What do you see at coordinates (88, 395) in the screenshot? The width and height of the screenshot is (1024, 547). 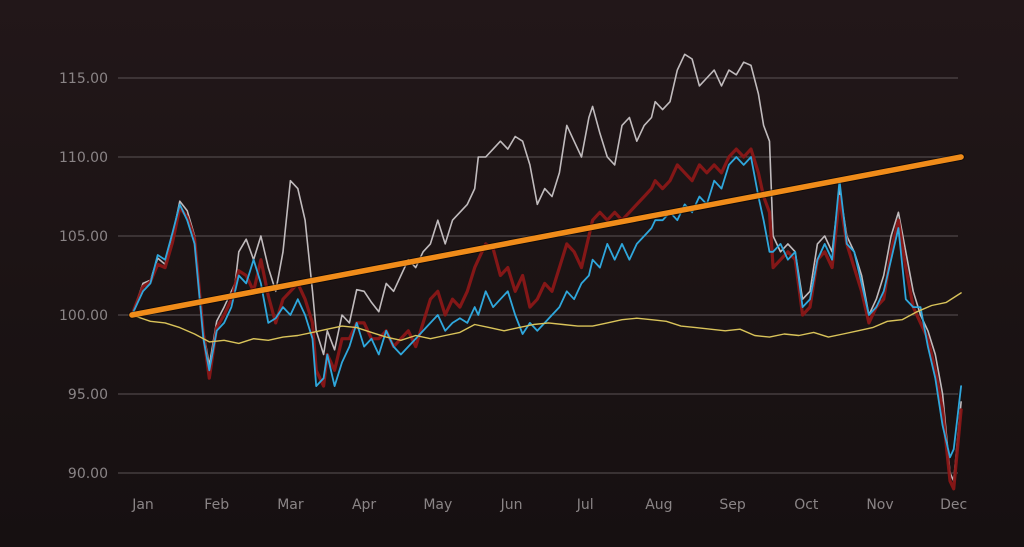 I see `y-tick-label: 95.00` at bounding box center [88, 395].